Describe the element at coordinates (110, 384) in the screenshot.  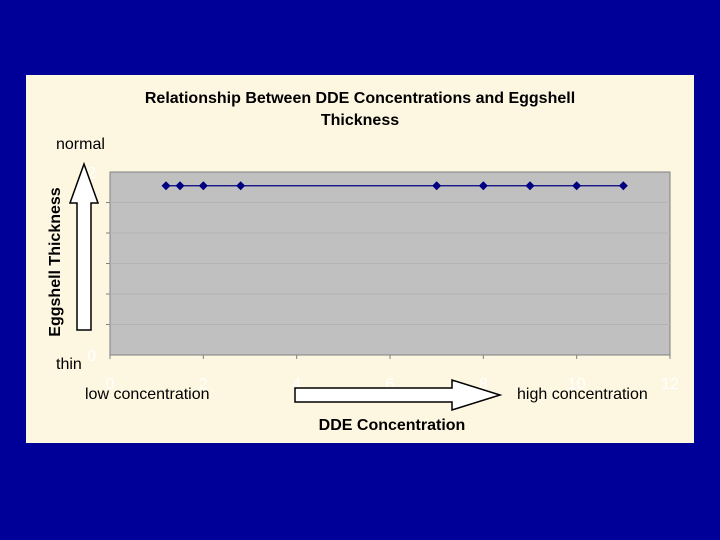
I see `x-tick-label: 0` at that location.